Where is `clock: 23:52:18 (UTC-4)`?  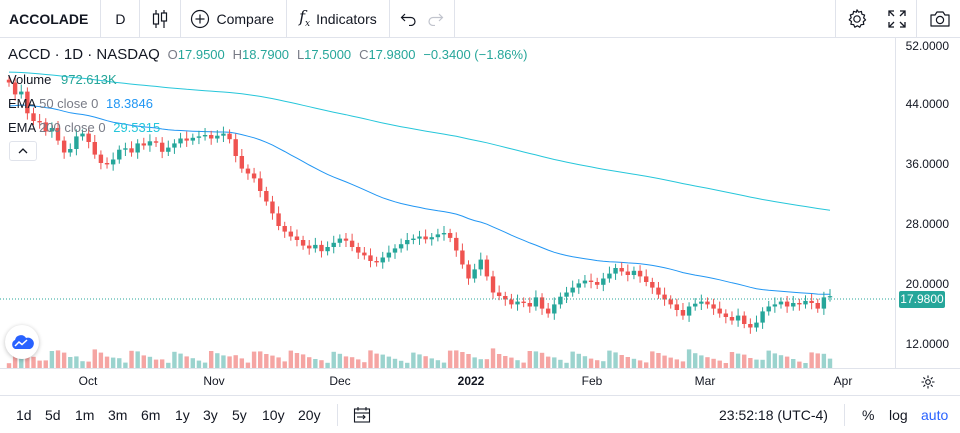 clock: 23:52:18 (UTC-4) is located at coordinates (773, 415).